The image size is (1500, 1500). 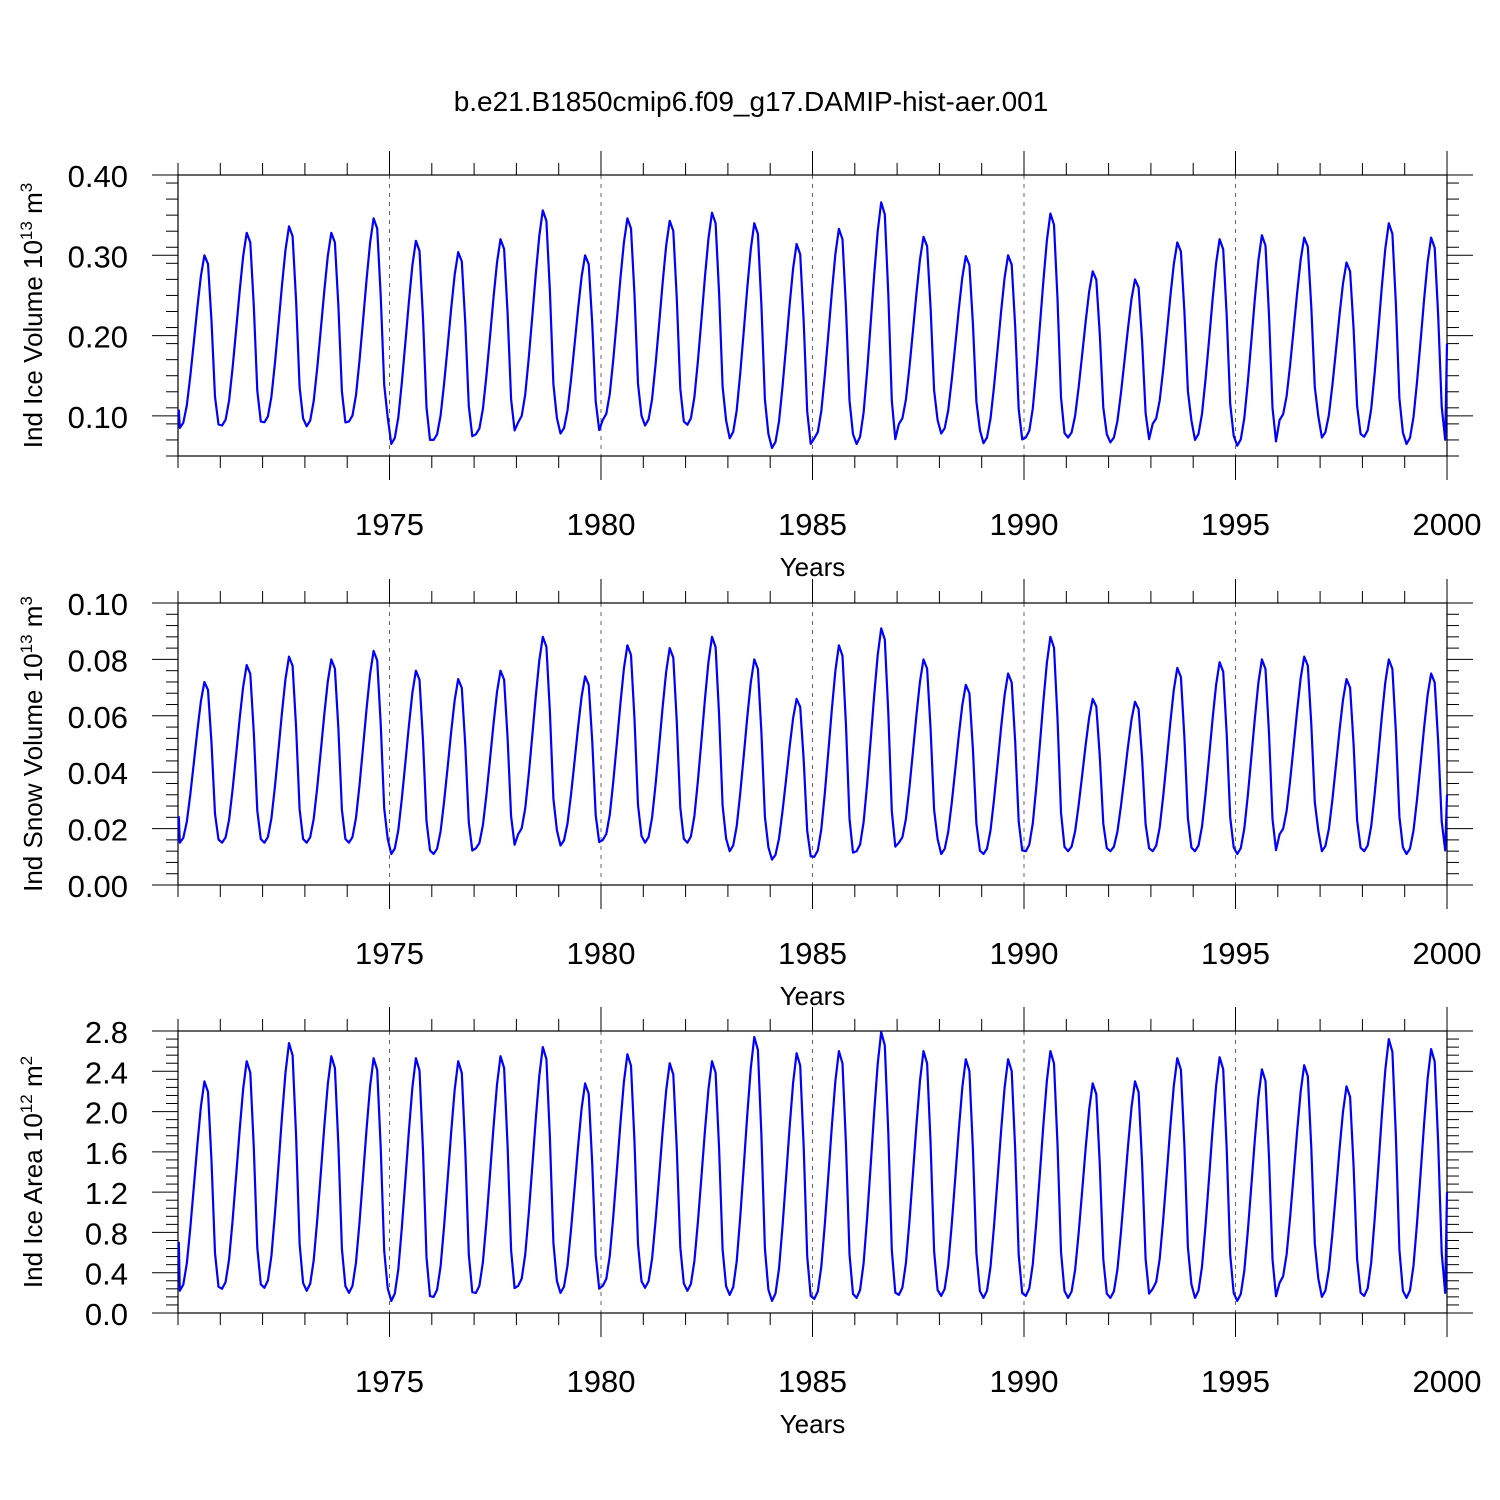 I want to click on y-tick-label: 0.08, so click(x=98, y=660).